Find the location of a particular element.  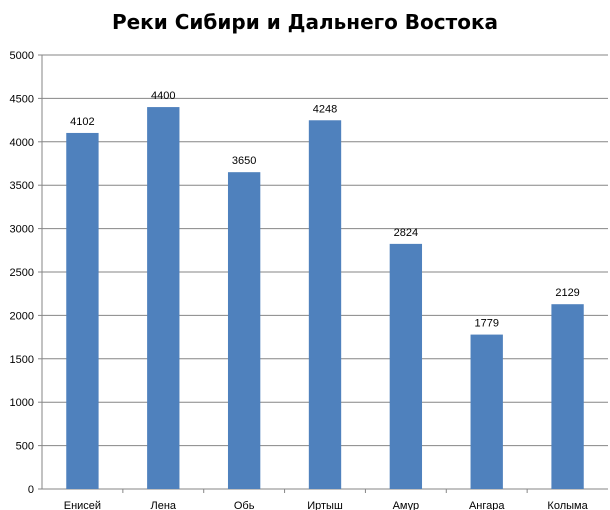

y-tick-label: 2500 is located at coordinates (22, 273).